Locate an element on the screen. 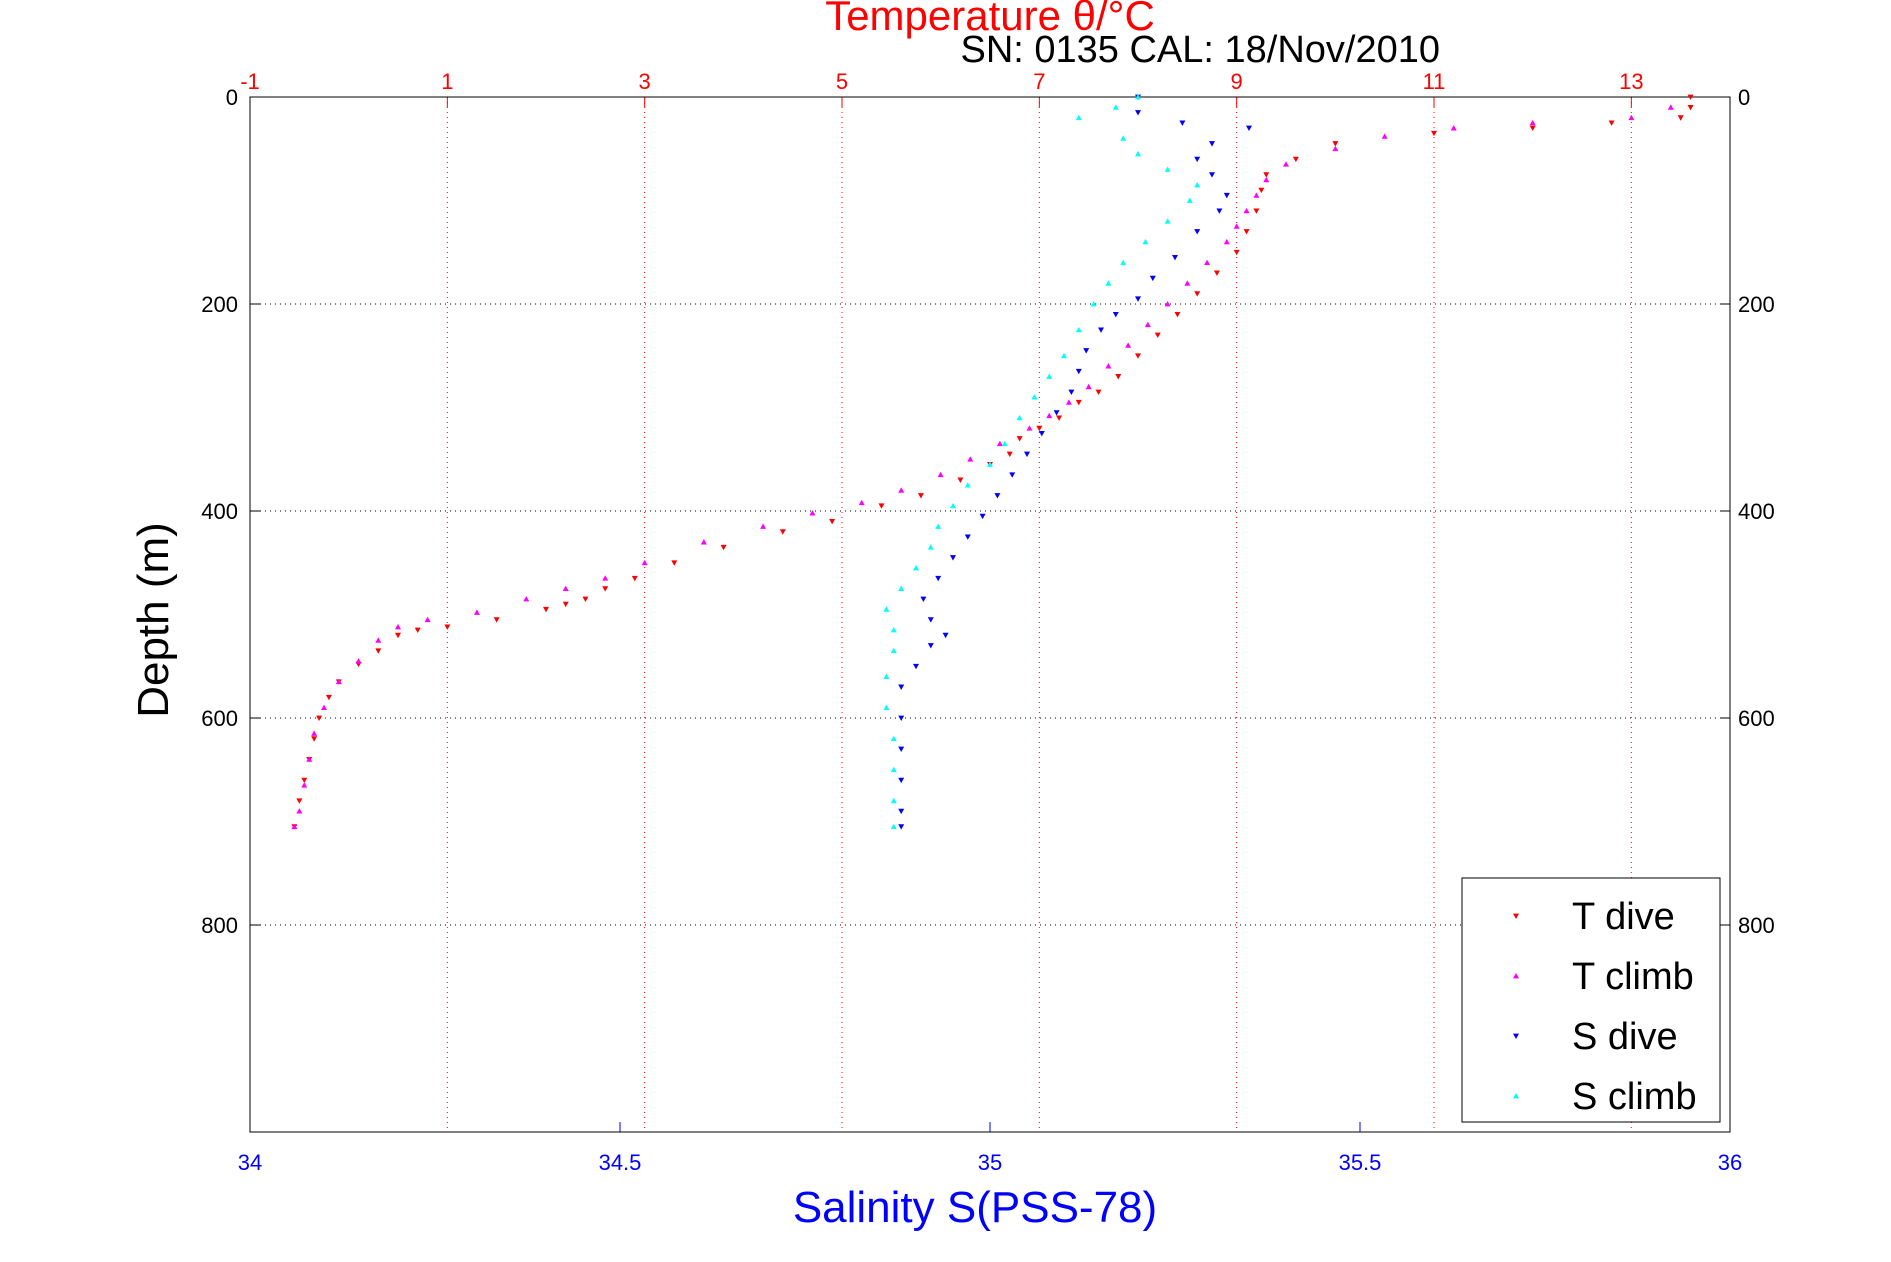 The width and height of the screenshot is (1891, 1262). legend: T dive T climb S dive S climb is located at coordinates (1591, 1000).